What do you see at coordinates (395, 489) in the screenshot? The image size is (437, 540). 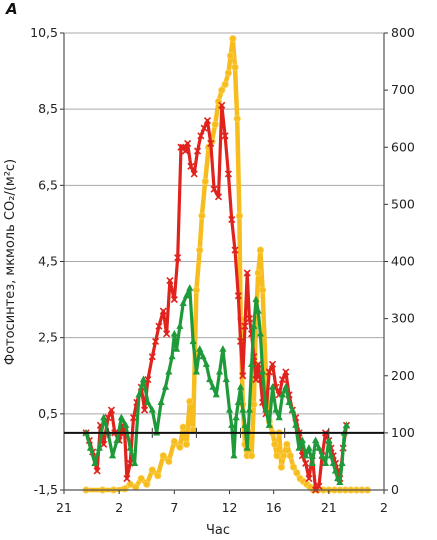 I see `y-right-tick-label: 0` at bounding box center [395, 489].